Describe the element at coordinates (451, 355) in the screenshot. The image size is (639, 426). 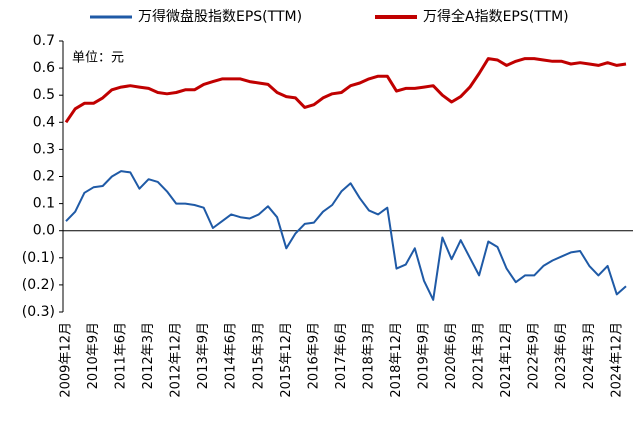
I see `x-tick-label: 2020年6月` at that location.